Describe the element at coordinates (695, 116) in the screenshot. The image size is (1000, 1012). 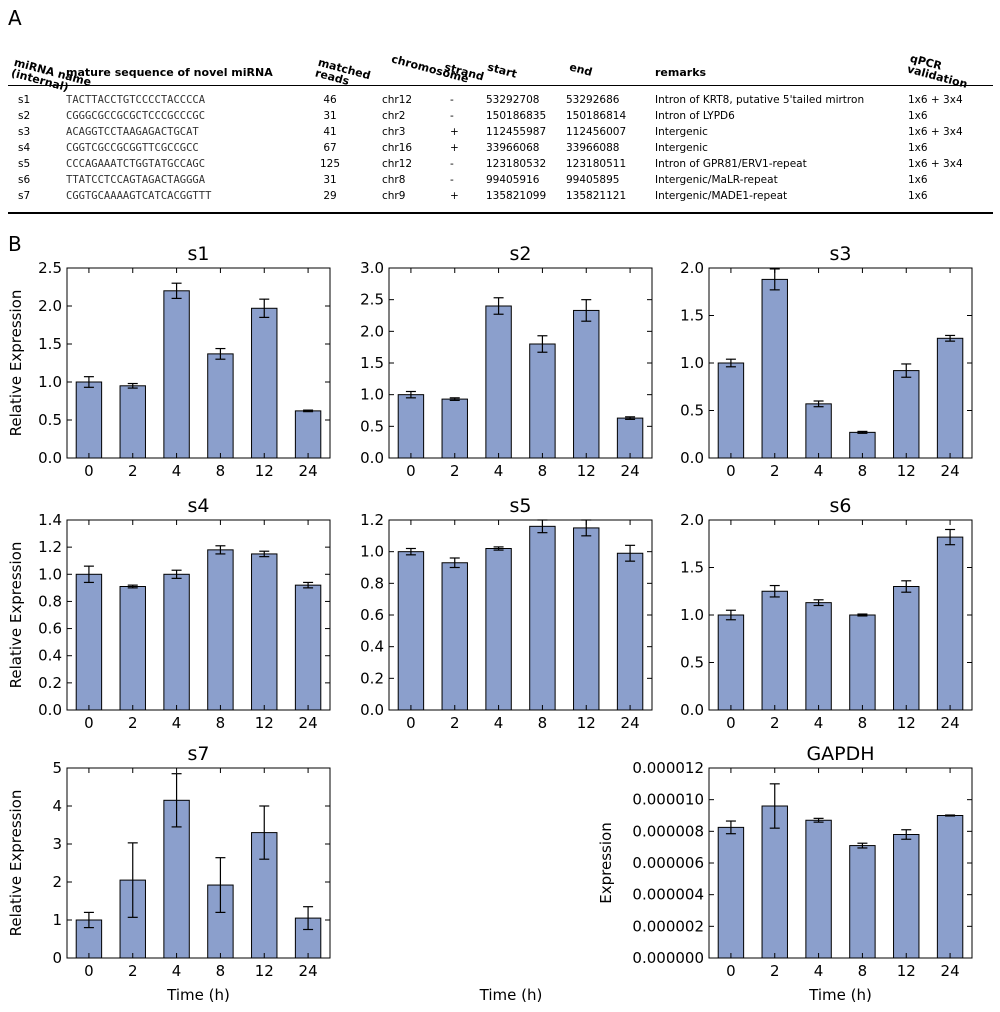
I see `table-cell-remarks: Intron of LYPD6` at that location.